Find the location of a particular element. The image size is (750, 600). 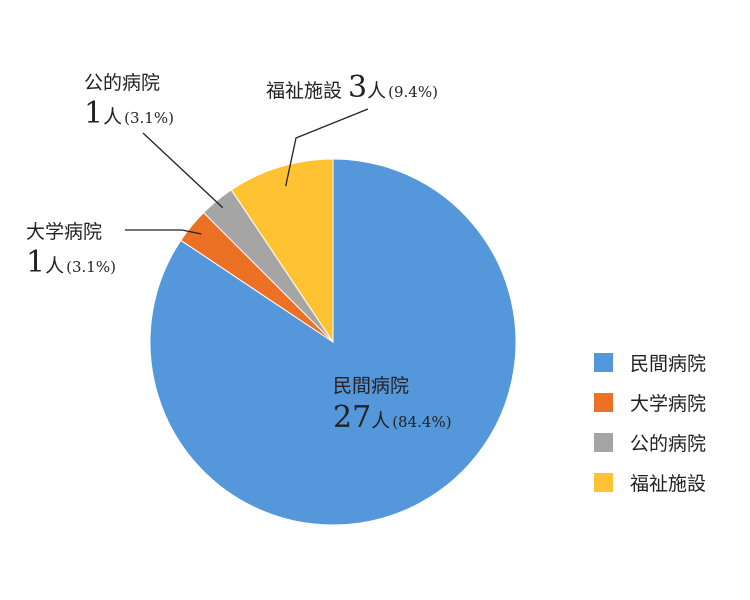

slice-label-name: 公的病院 is located at coordinates (122, 83).